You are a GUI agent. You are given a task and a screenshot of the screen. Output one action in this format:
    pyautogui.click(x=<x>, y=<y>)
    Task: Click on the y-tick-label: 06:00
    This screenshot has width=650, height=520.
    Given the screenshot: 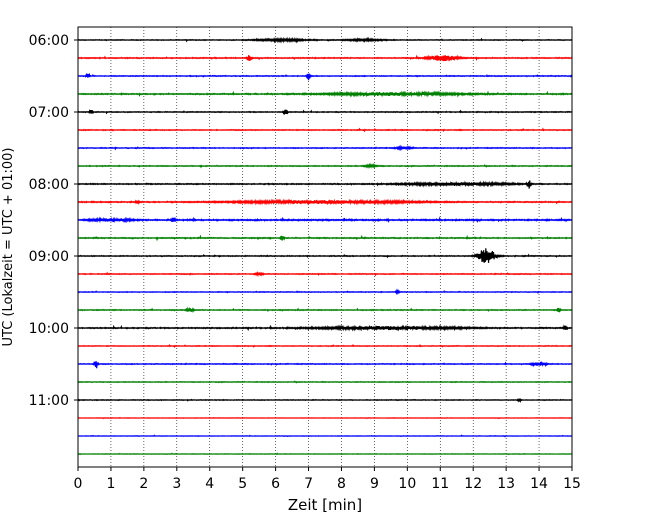 What is the action you would take?
    pyautogui.click(x=49, y=41)
    